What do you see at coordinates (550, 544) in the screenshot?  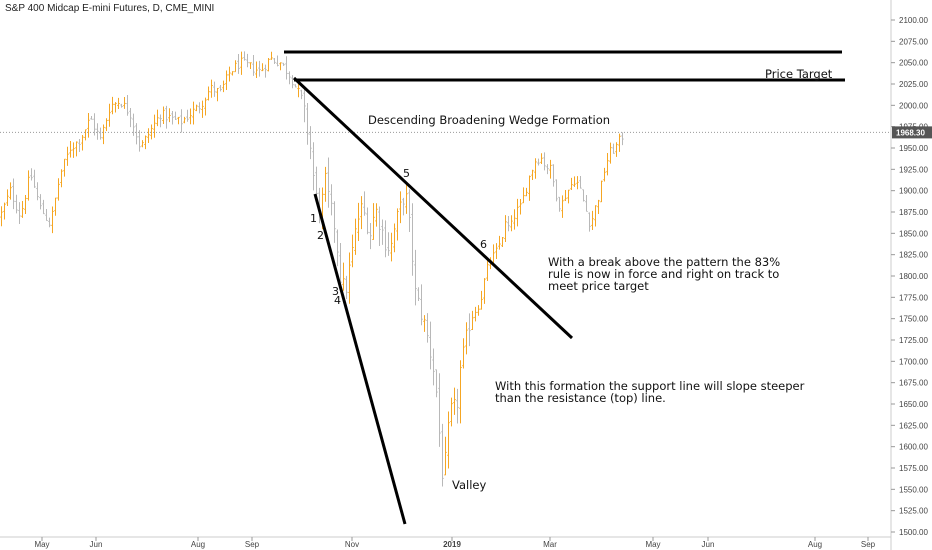 I see `x-tick-label: Mar` at bounding box center [550, 544].